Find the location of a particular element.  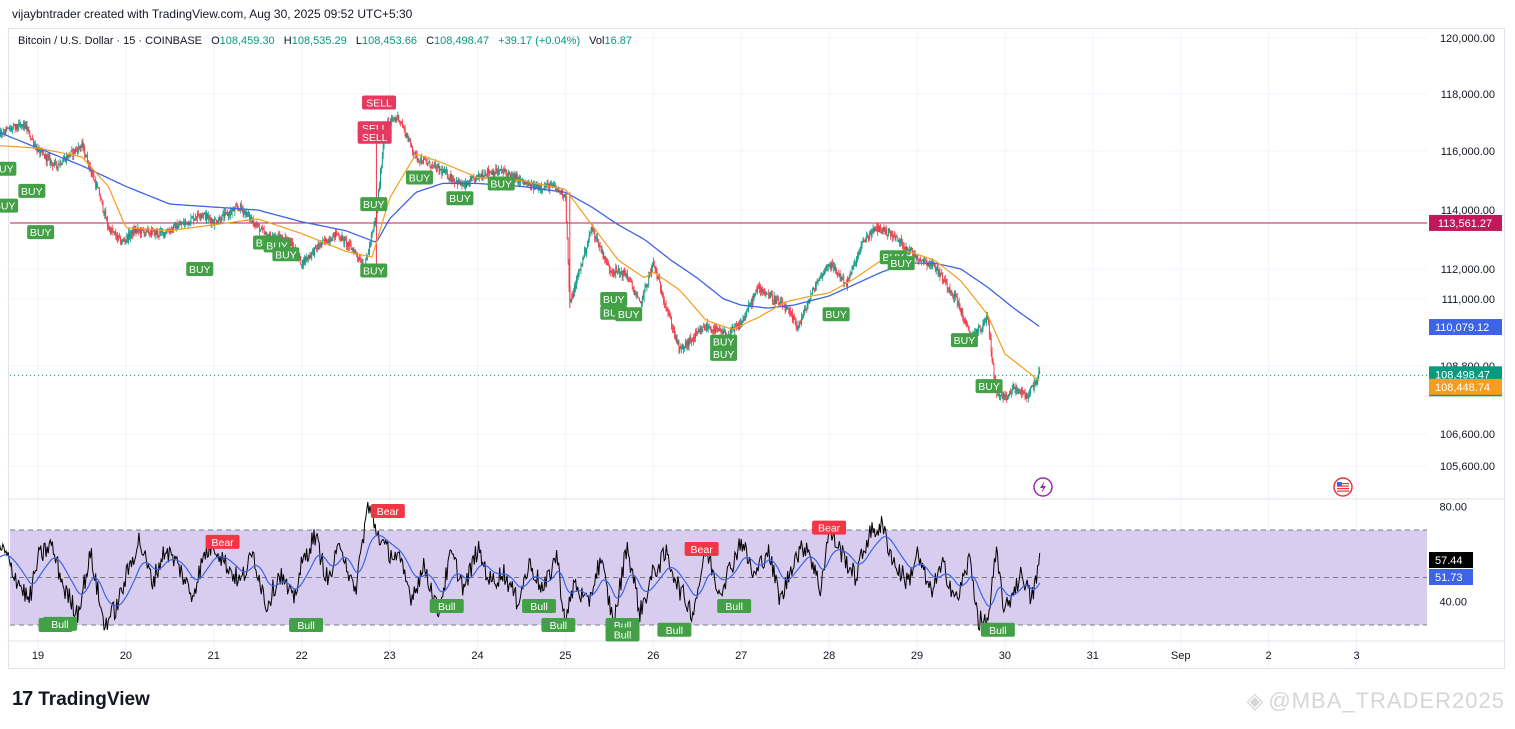

time-axis-label: 22 is located at coordinates (302, 656).